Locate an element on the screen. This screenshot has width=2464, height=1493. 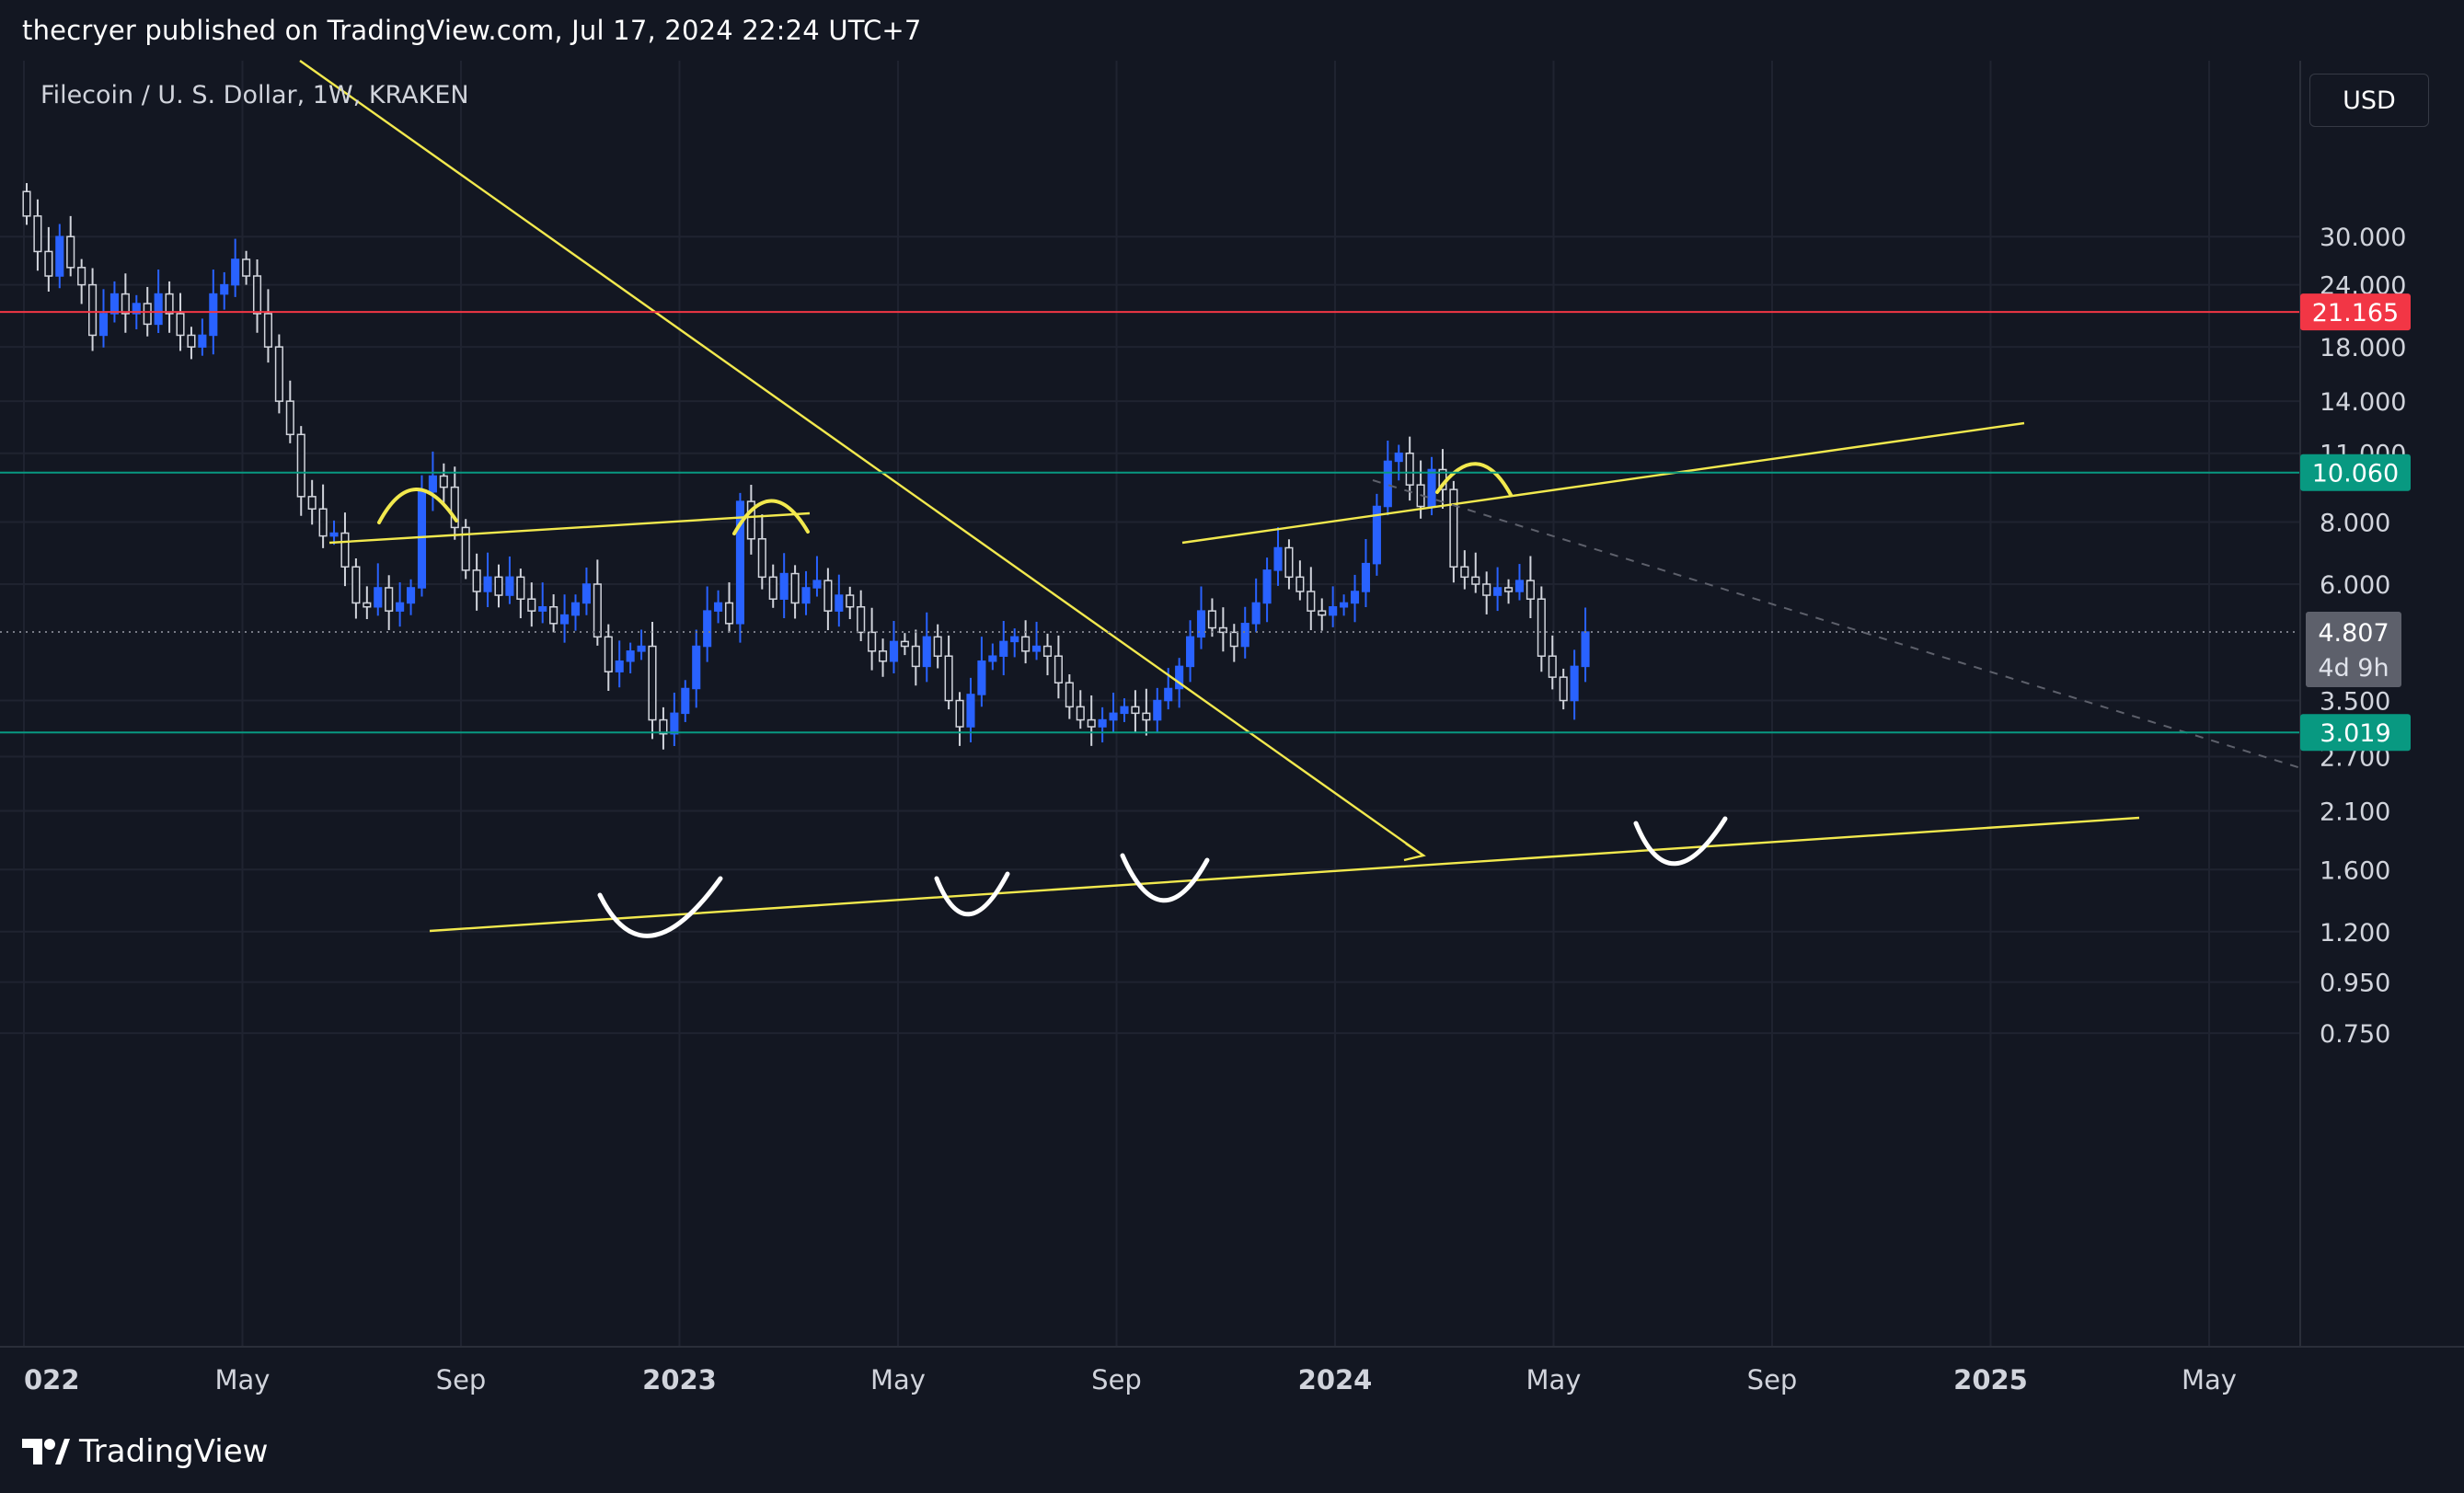
y-tick-label: 1.200 is located at coordinates (2355, 933).